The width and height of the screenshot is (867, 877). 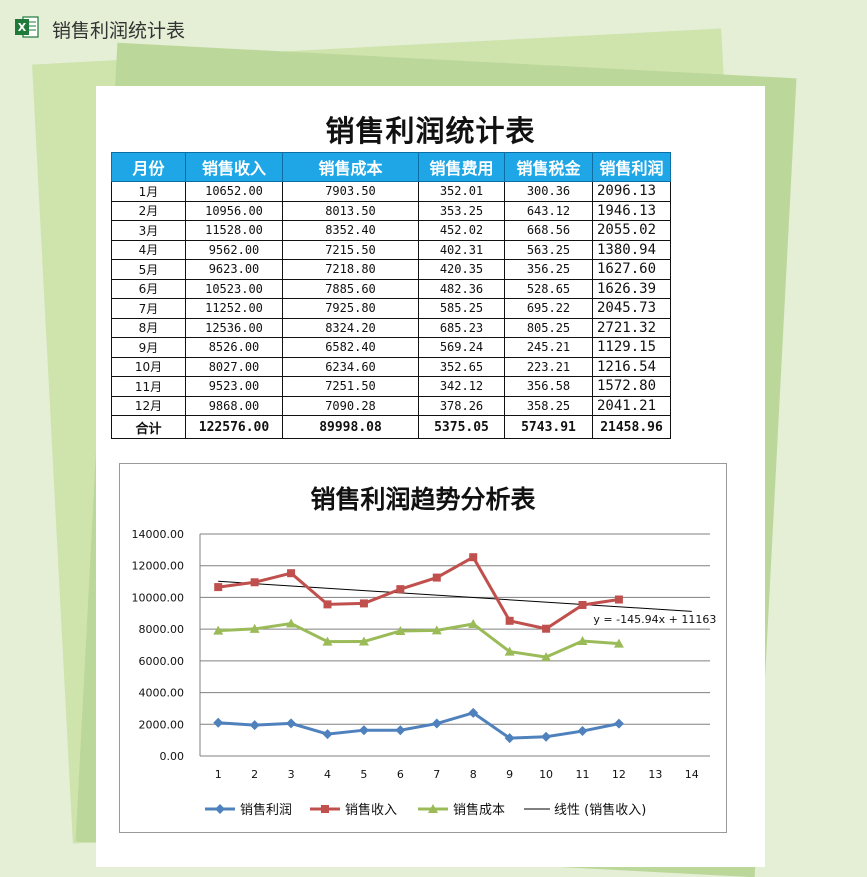 I want to click on table-cell: 11252.00, so click(x=234, y=308).